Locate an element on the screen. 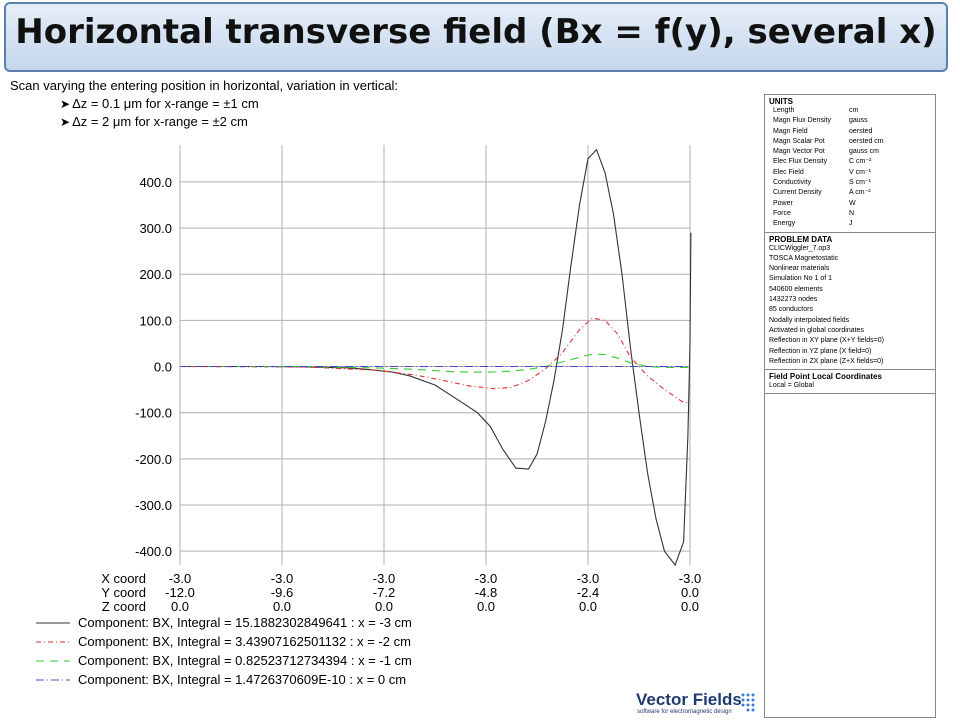 This screenshot has width=960, height=720. x-axis-row-label: Y coord is located at coordinates (123, 592).